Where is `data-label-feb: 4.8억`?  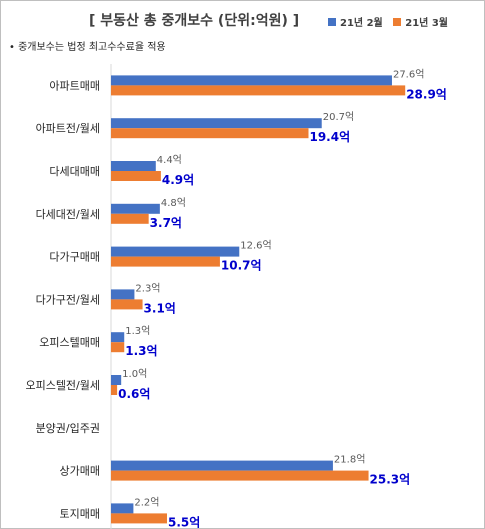 data-label-feb: 4.8억 is located at coordinates (173, 203).